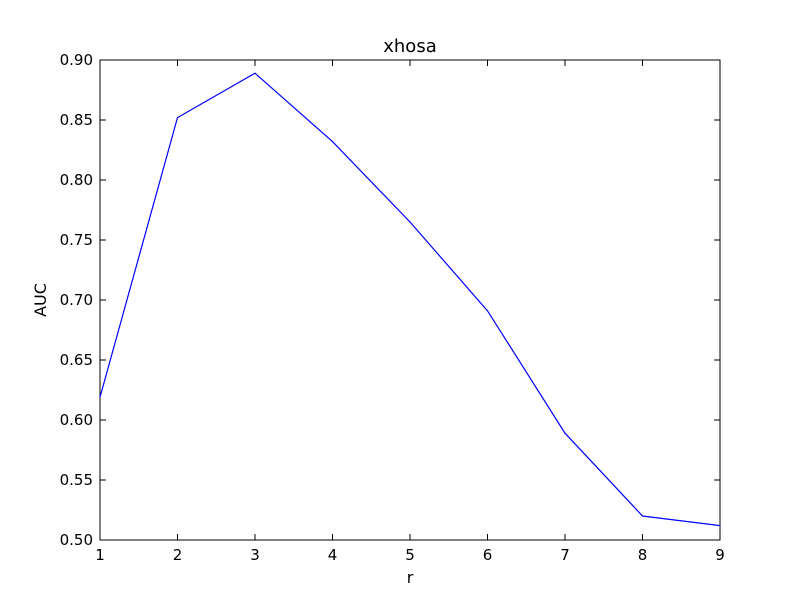 This screenshot has width=800, height=600. Describe the element at coordinates (178, 555) in the screenshot. I see `x-tick-label: 2` at that location.